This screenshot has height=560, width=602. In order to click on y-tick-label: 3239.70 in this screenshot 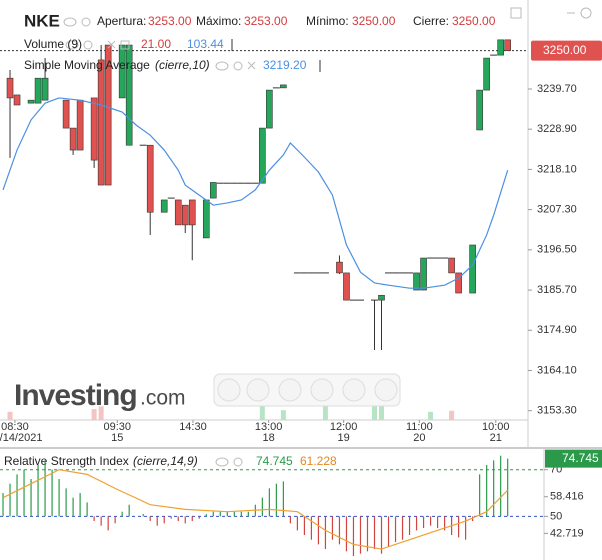, I will do `click(557, 89)`.